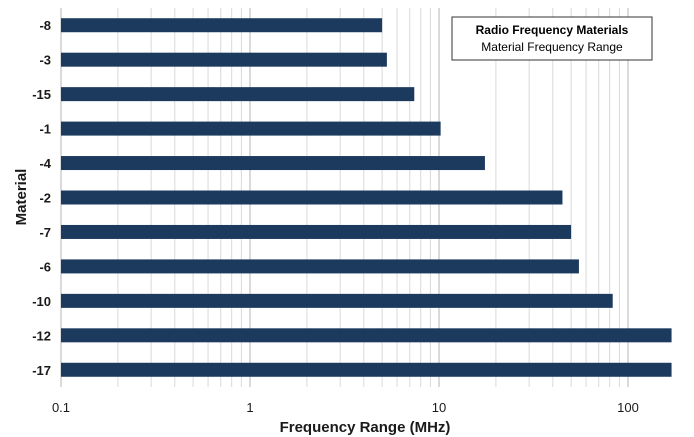 The height and width of the screenshot is (437, 694). Describe the element at coordinates (41, 94) in the screenshot. I see `y-category-label: -15` at that location.